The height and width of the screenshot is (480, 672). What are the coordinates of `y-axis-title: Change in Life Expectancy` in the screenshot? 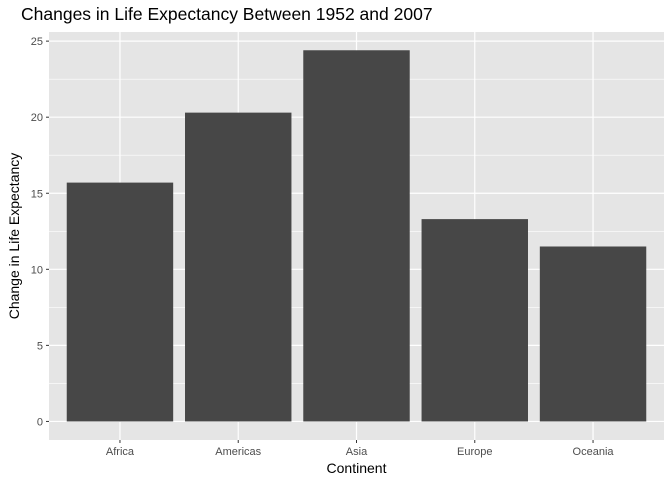 It's located at (14, 236).